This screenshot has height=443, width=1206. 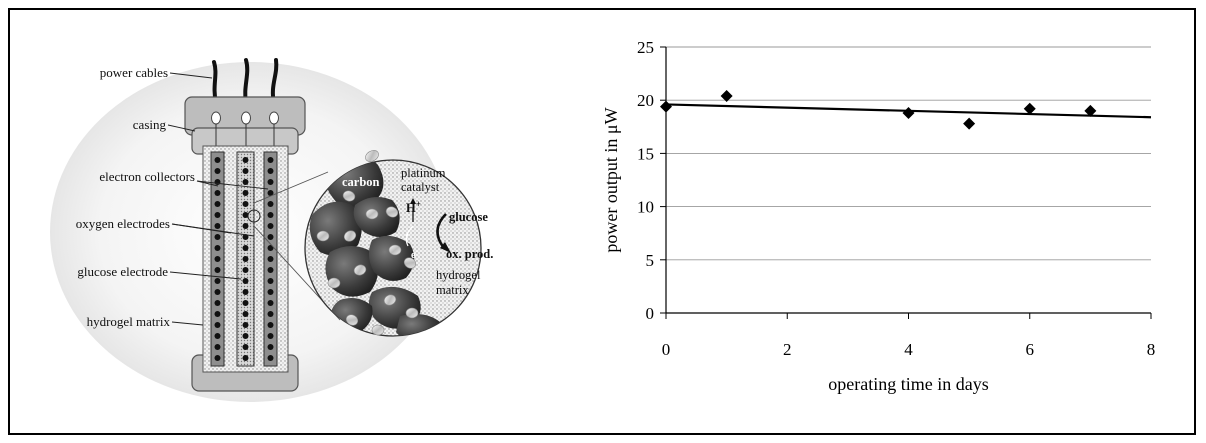 What do you see at coordinates (122, 271) in the screenshot?
I see `label-glucose-electrode: glucose electrode` at bounding box center [122, 271].